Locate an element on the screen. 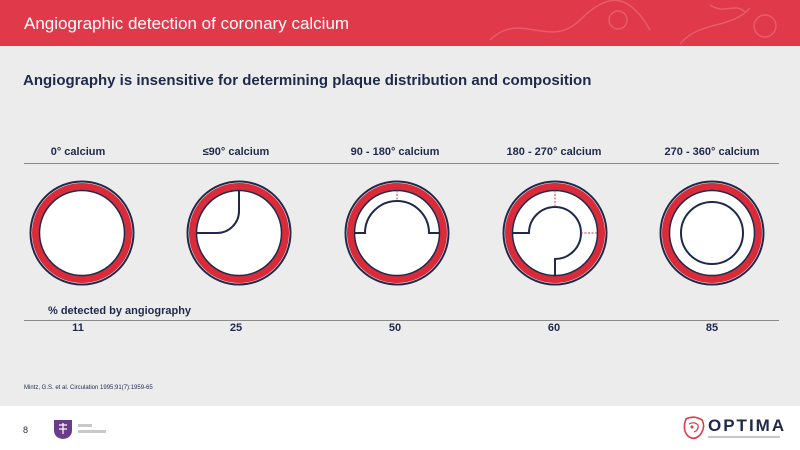  bottom-divider is located at coordinates (401, 320).